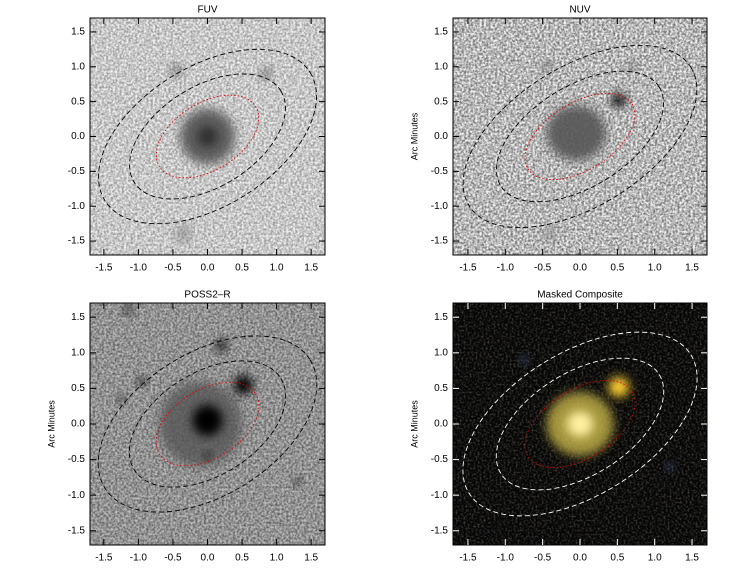 Image resolution: width=756 pixels, height=576 pixels. What do you see at coordinates (580, 295) in the screenshot?
I see `panel-title: Masked Composite` at bounding box center [580, 295].